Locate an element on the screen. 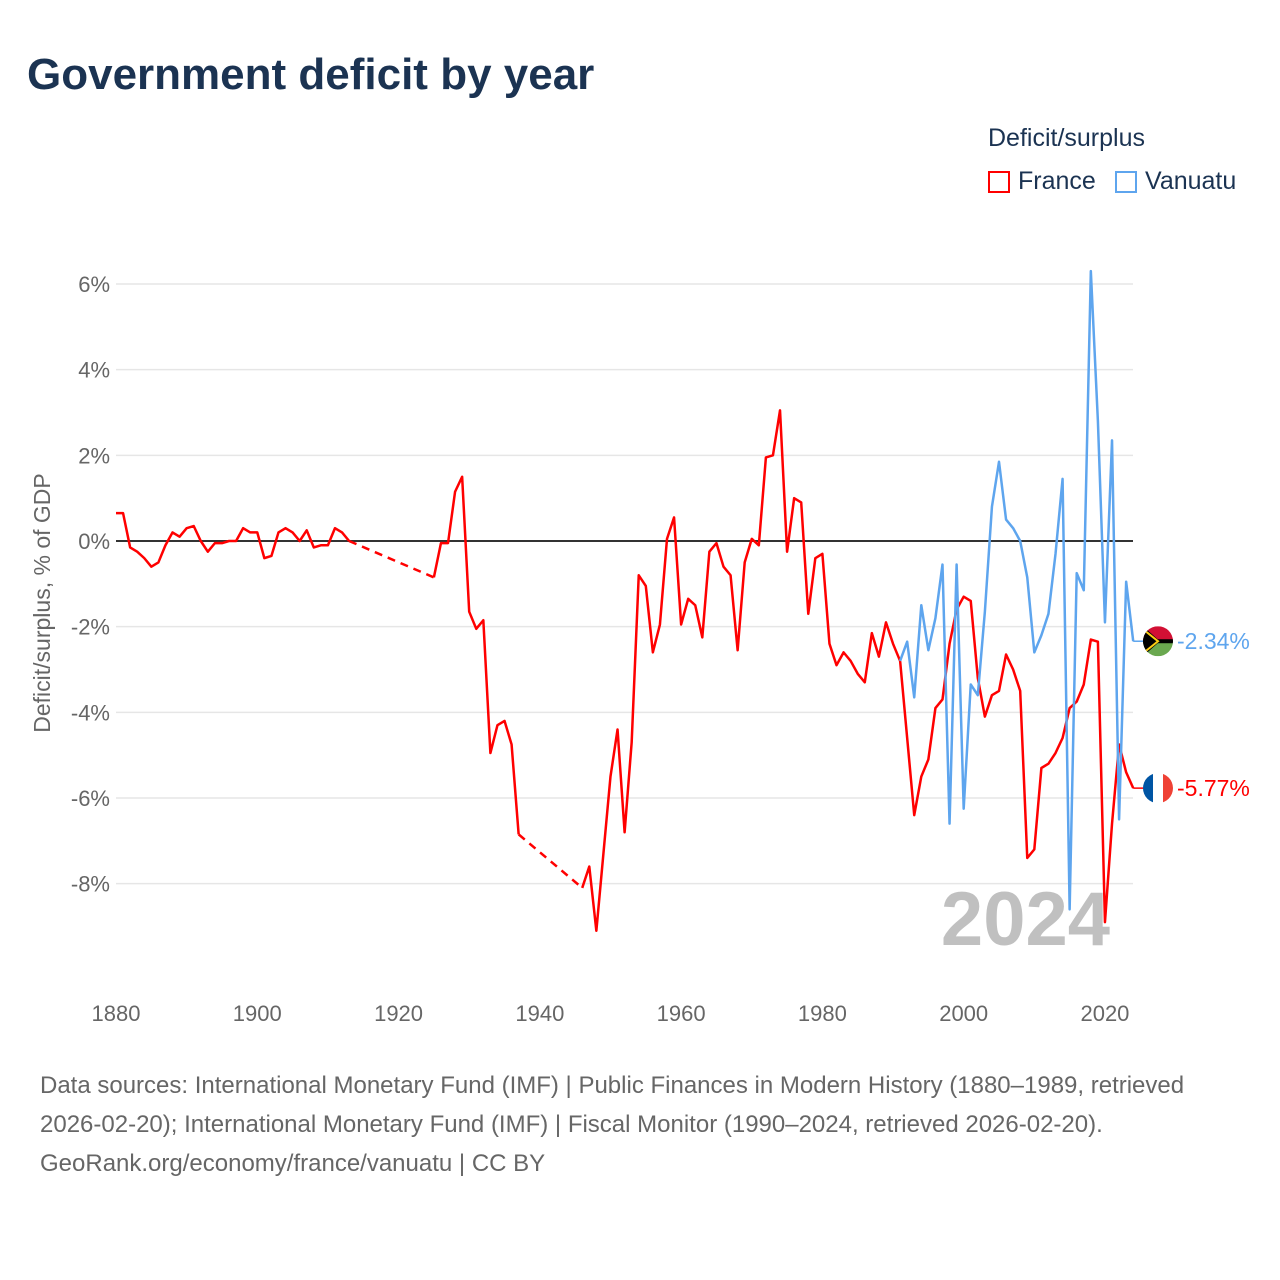 This screenshot has width=1280, height=1280. y-axis-label: Deficit/surplus, % of GDP is located at coordinates (42, 602).